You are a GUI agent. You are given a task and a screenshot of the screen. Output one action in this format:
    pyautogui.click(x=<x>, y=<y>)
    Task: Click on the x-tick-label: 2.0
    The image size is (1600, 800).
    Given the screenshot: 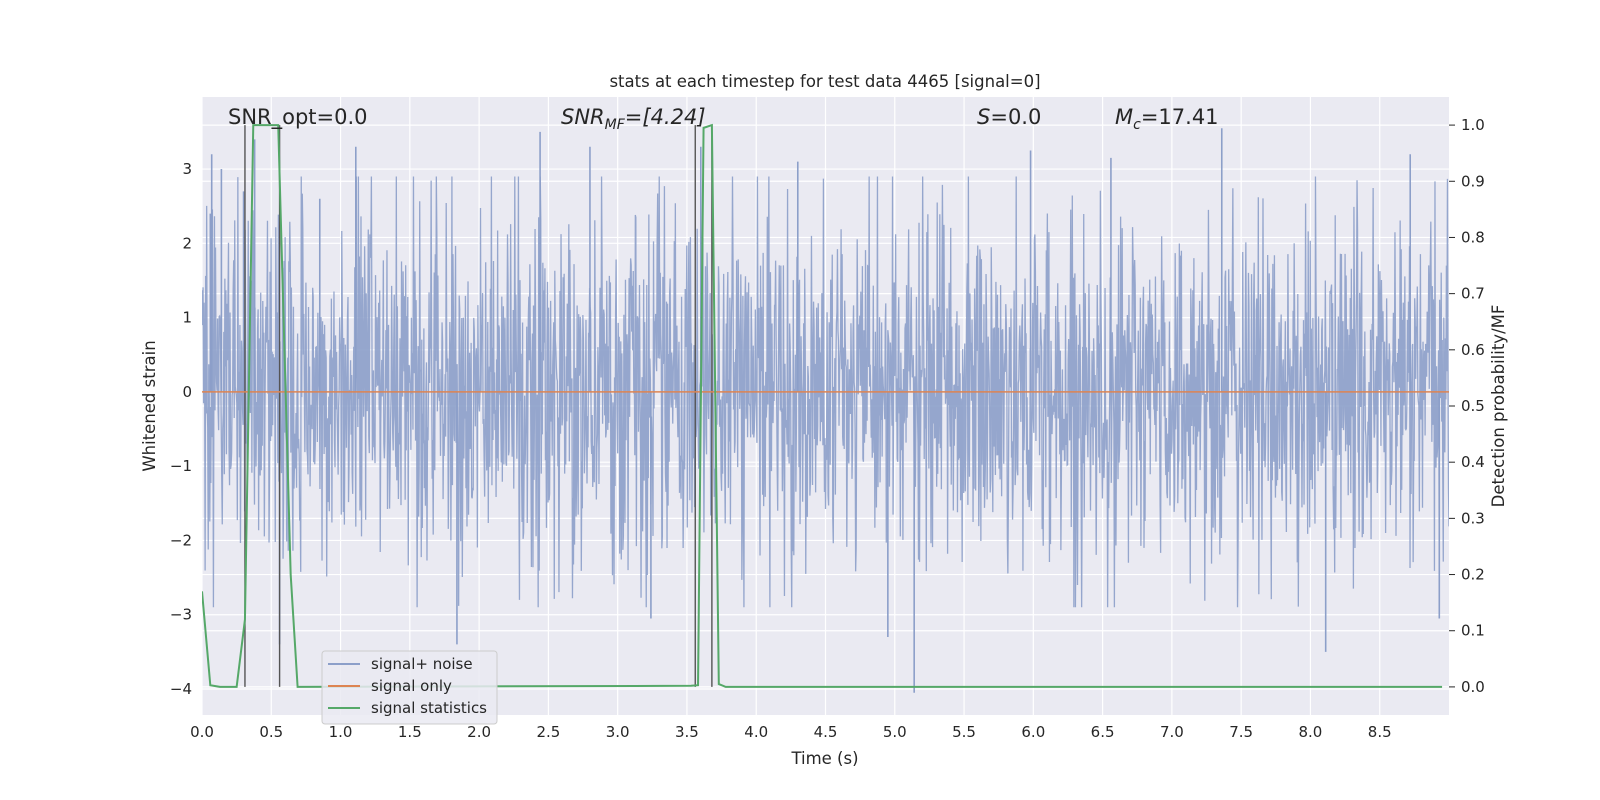 What is the action you would take?
    pyautogui.click(x=479, y=732)
    